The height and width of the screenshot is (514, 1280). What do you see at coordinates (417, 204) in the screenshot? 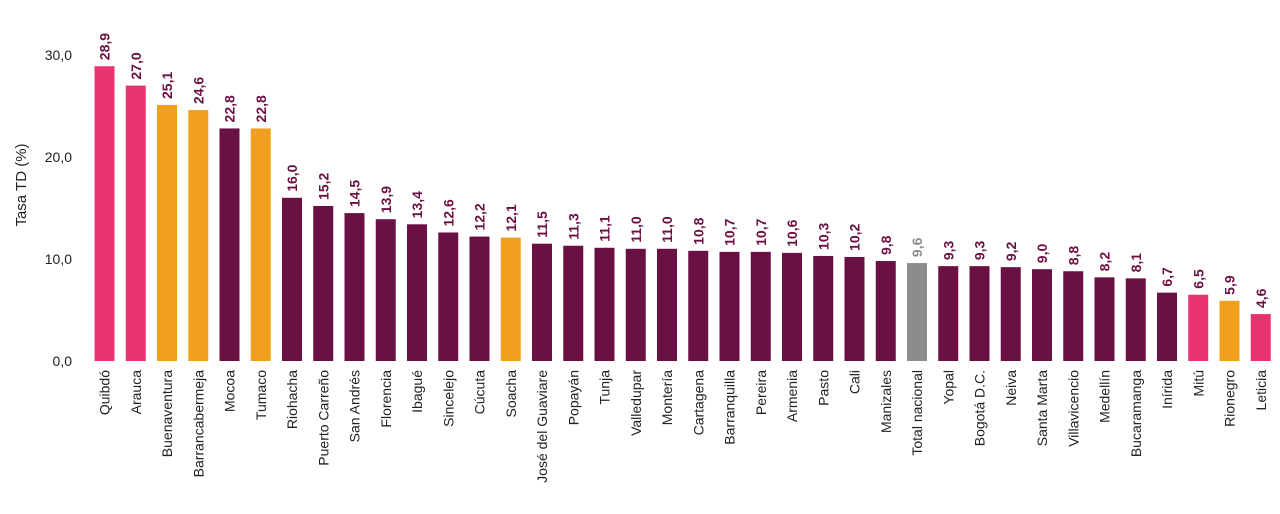
I see `value-label: 13,4` at bounding box center [417, 204].